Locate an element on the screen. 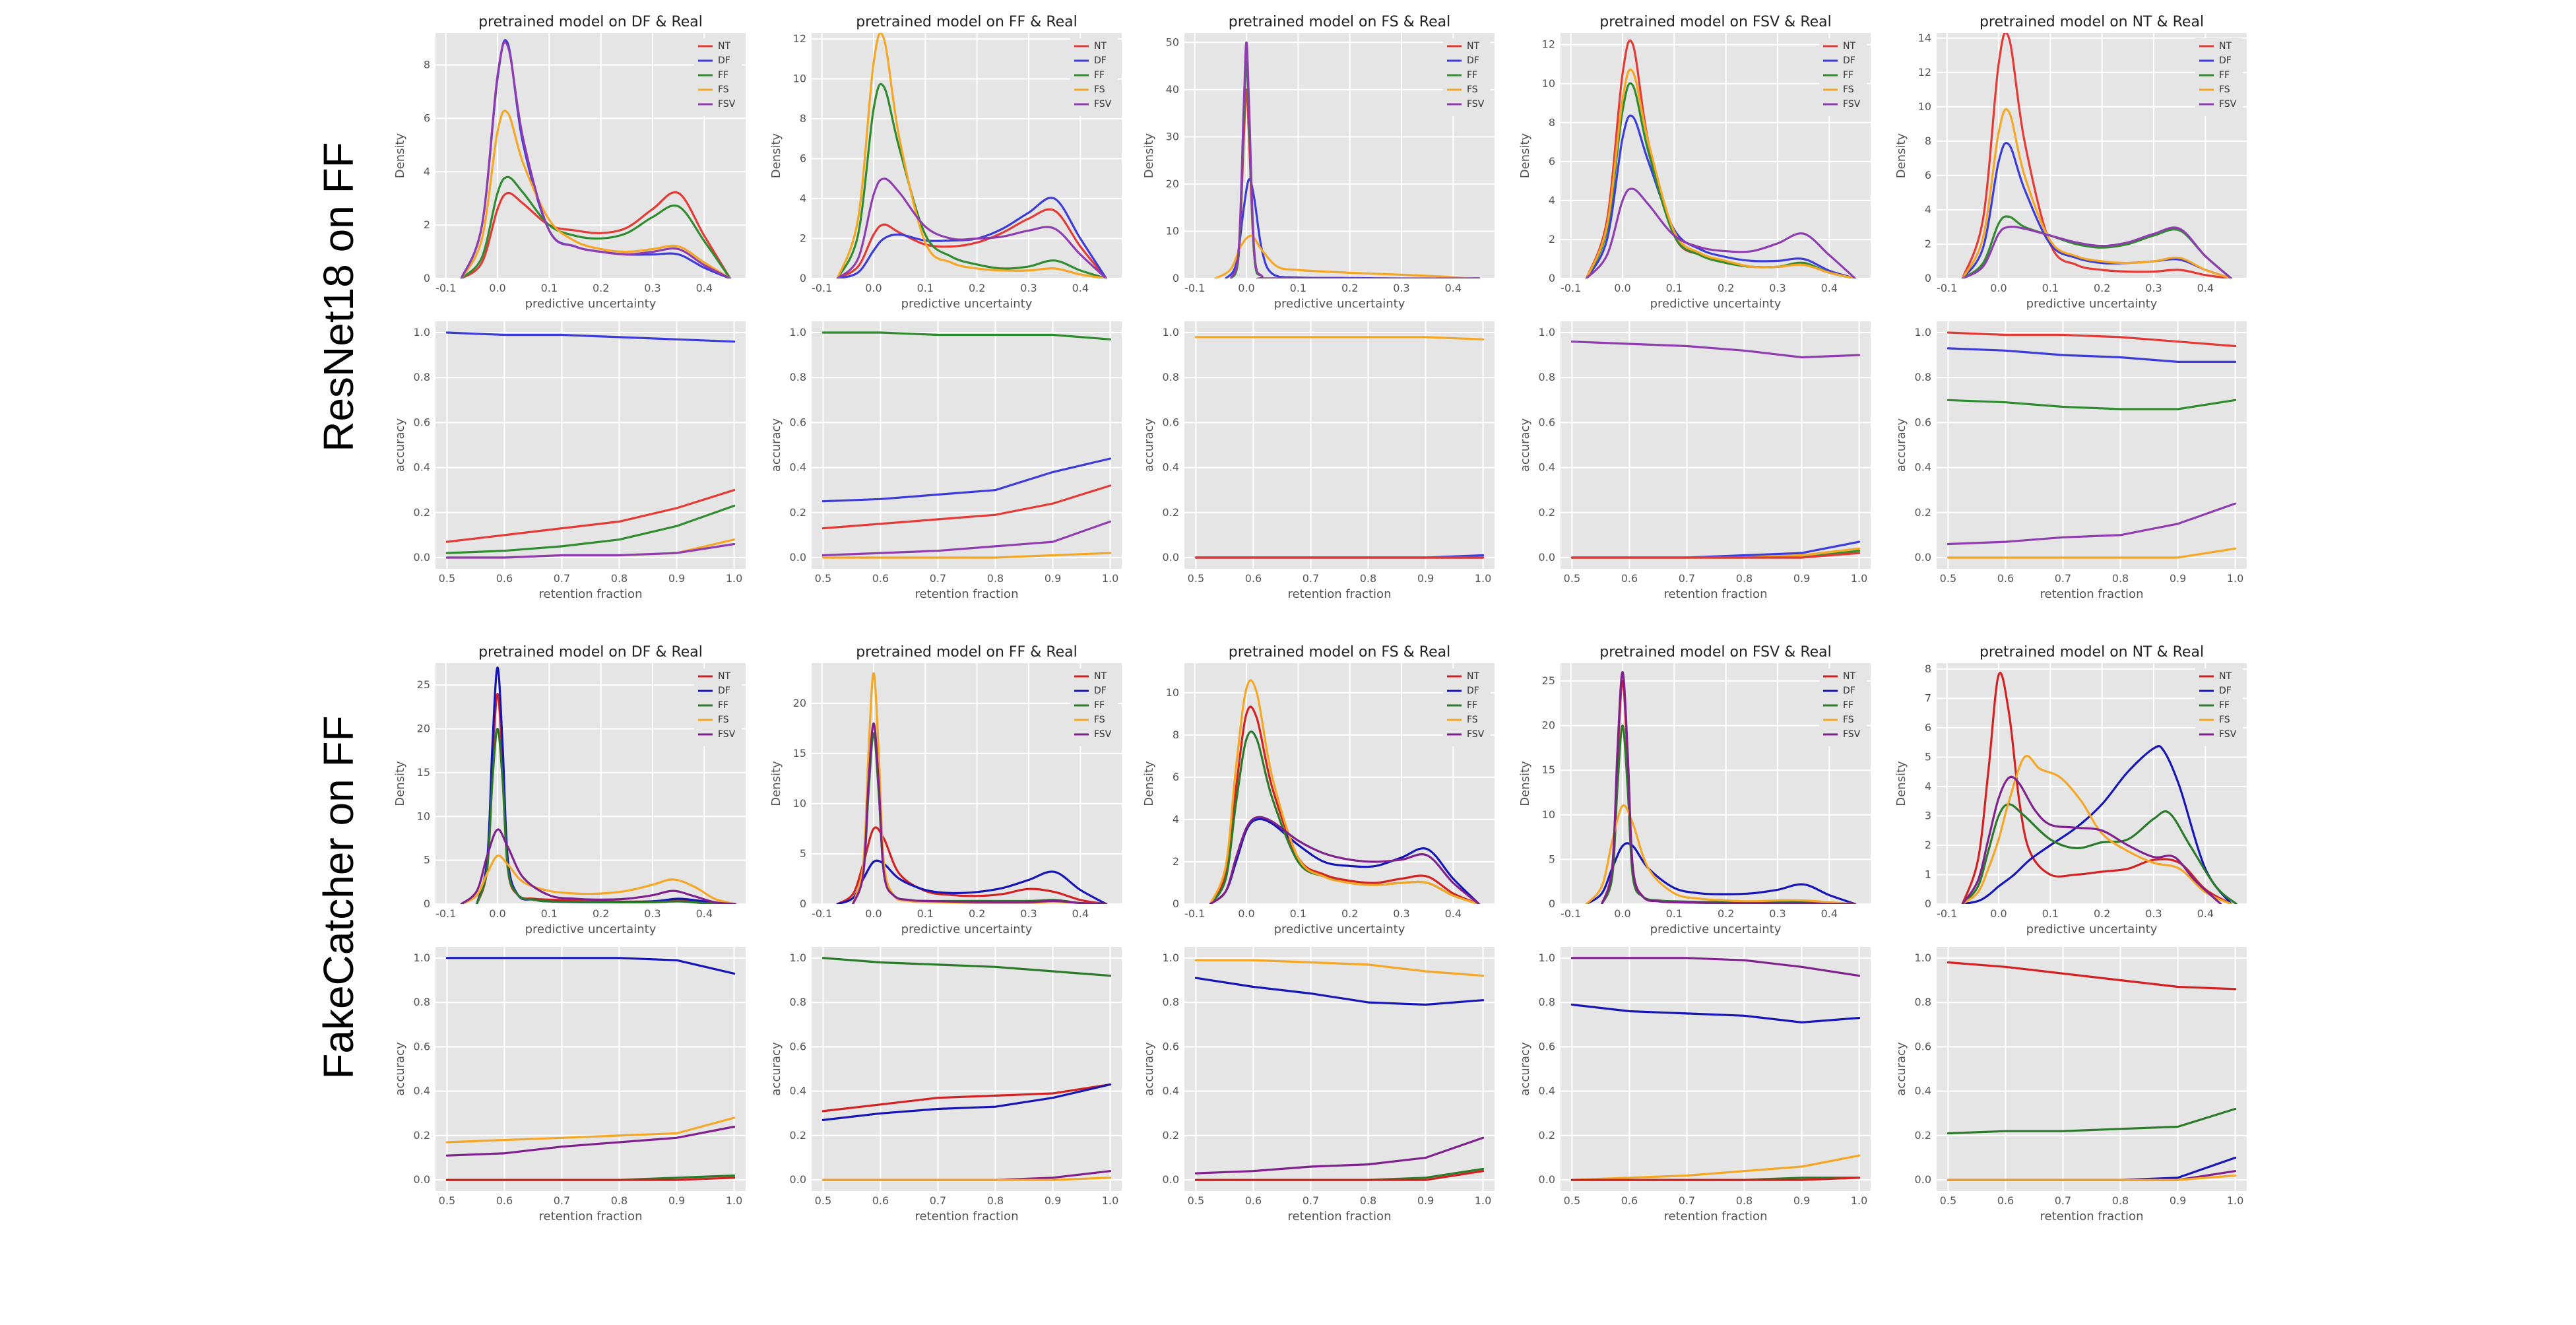  x-tick-label: 0.6 is located at coordinates (504, 578).